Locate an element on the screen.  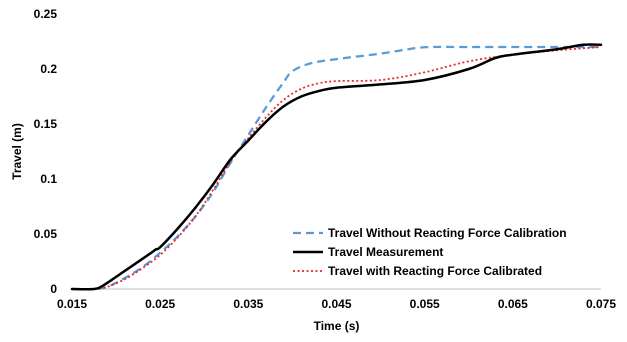
y-tick-label: 0.15 is located at coordinates (46, 124).